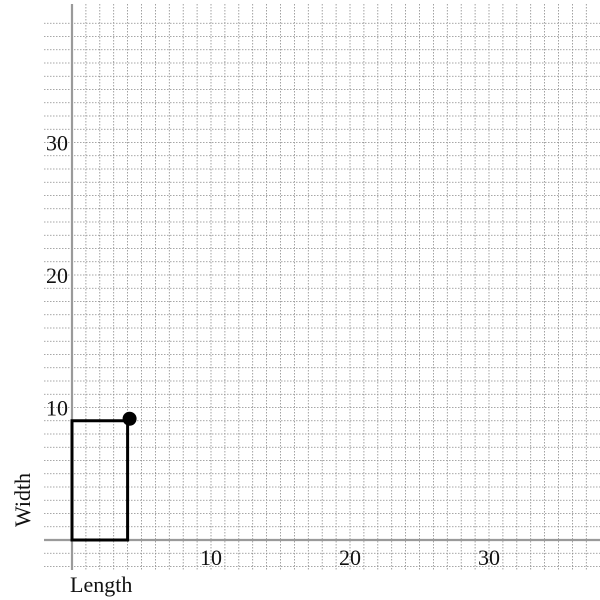  Describe the element at coordinates (211, 557) in the screenshot. I see `x-tick-label: 10` at that location.